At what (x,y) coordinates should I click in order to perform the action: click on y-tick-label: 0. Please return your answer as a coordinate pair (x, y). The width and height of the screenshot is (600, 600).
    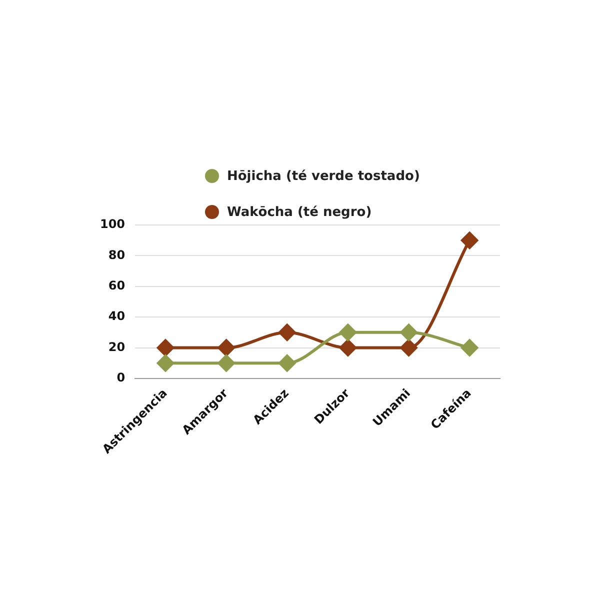
    Looking at the image, I should click on (121, 377).